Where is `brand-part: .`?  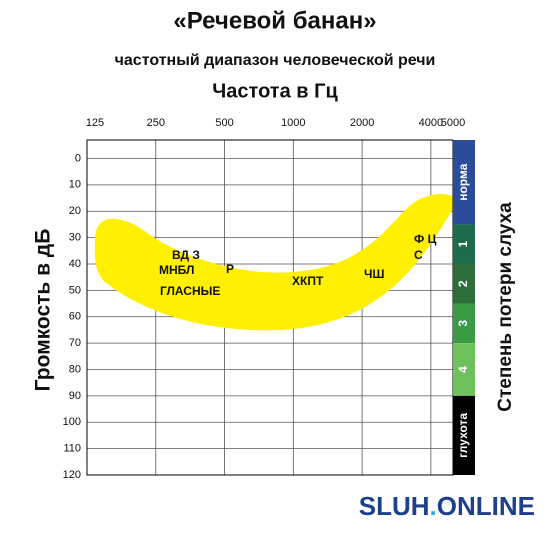 brand-part: . is located at coordinates (433, 506).